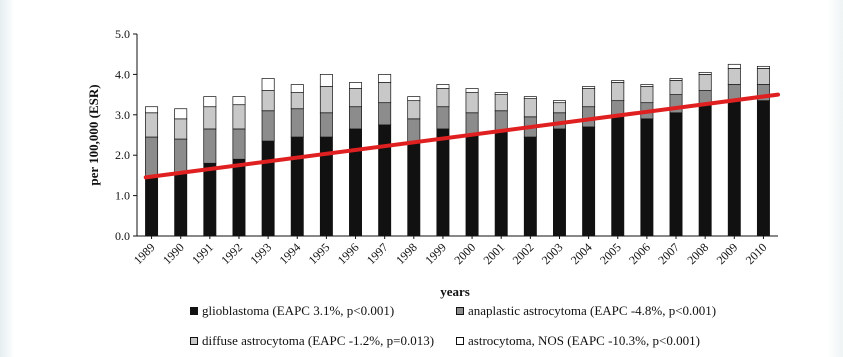 Image resolution: width=843 pixels, height=357 pixels. What do you see at coordinates (727, 253) in the screenshot?
I see `x-tick-label-2009: 2009` at bounding box center [727, 253].